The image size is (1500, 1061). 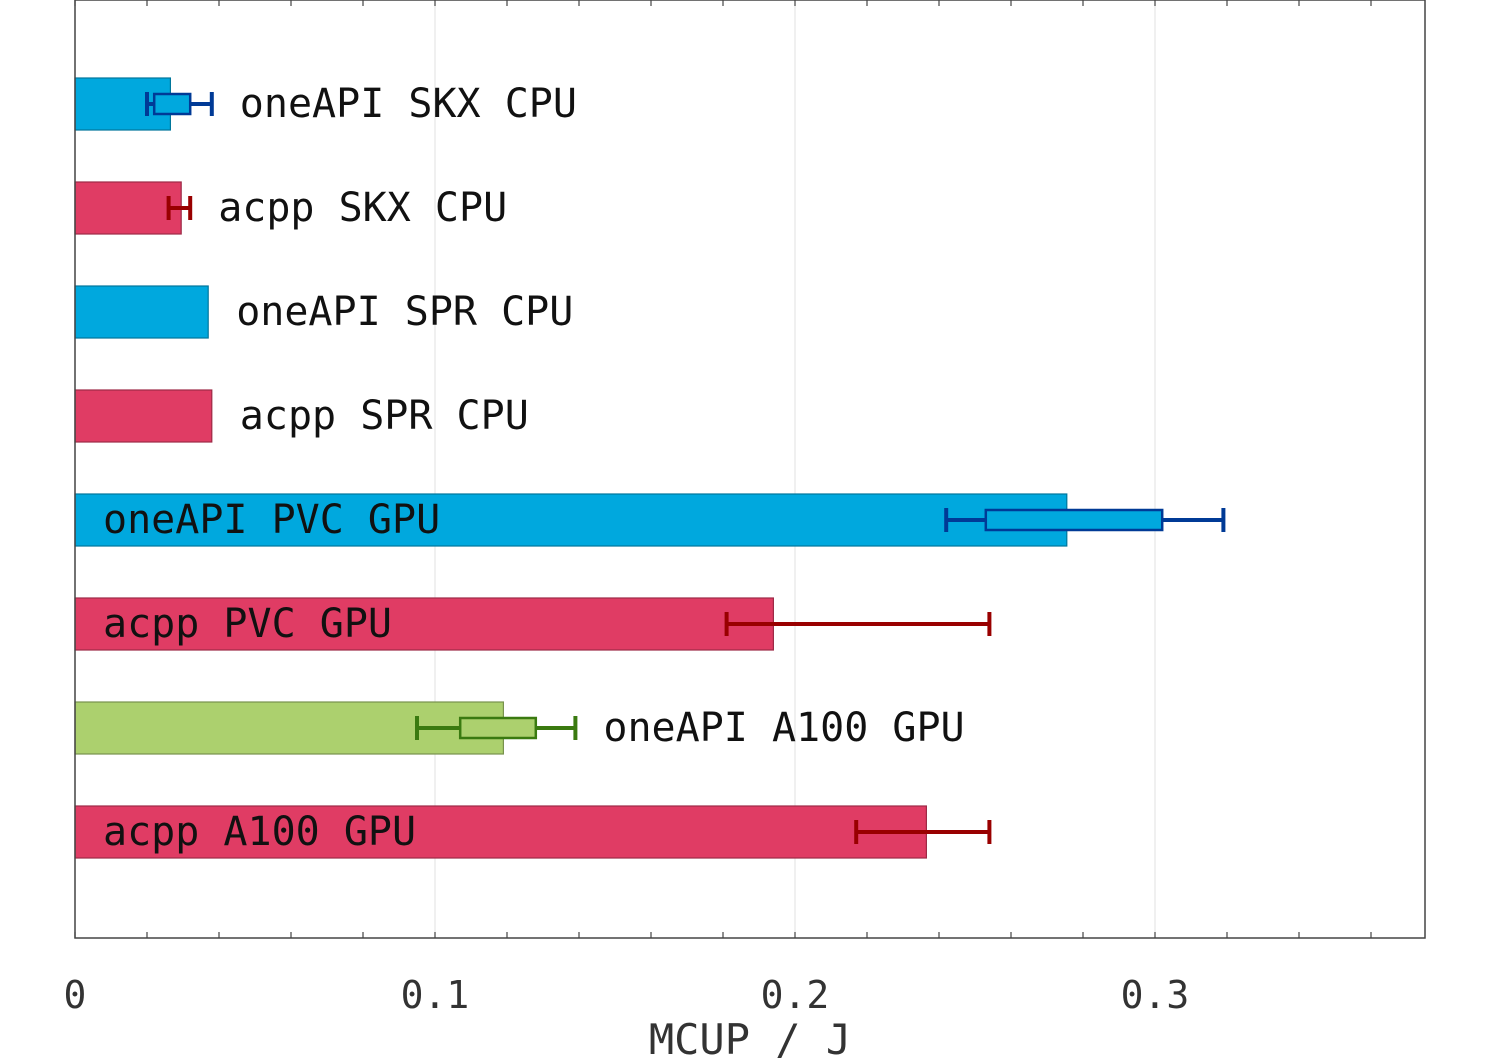 I want to click on bar-label: acpp SPR CPU, so click(x=384, y=416).